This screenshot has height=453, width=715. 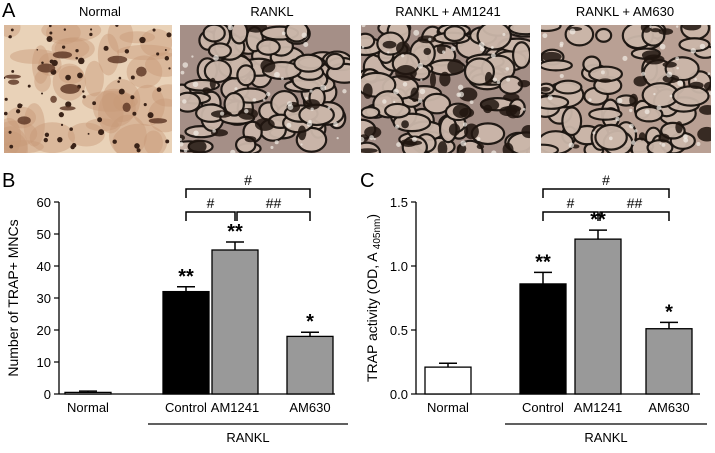 I want to click on x-tick-label: Normal, so click(x=88, y=407).